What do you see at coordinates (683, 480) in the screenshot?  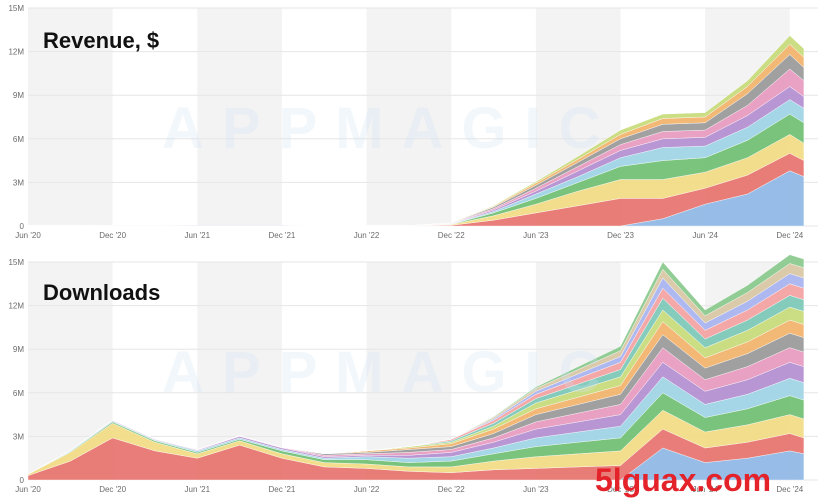 I see `site-watermark: 5lguax.com` at bounding box center [683, 480].